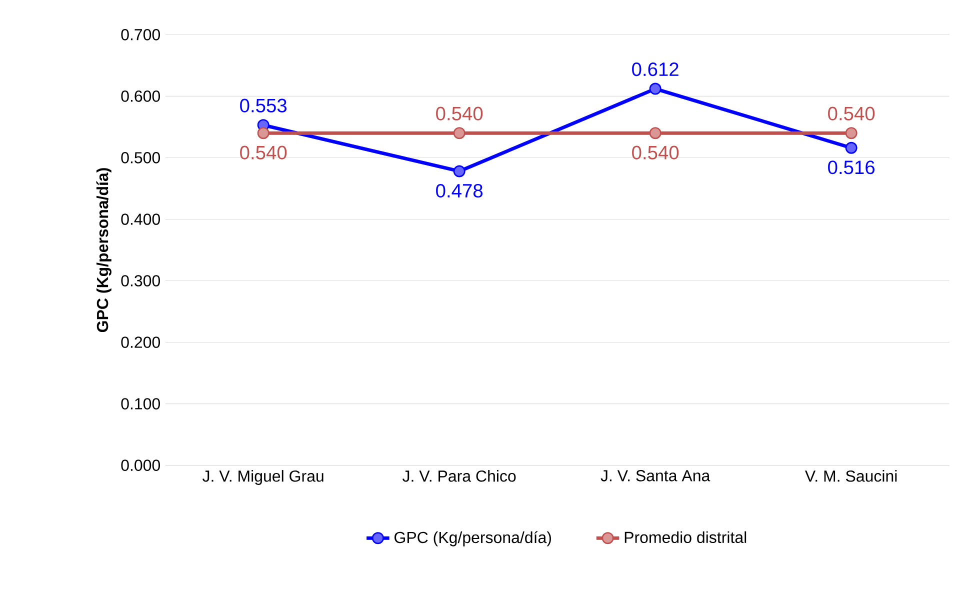  I want to click on x-tick-label: J. V. Para Chico, so click(459, 476).